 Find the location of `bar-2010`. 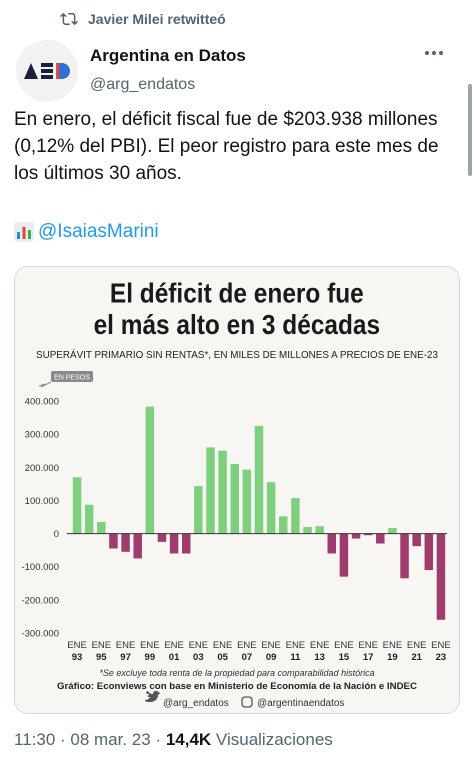

bar-2010 is located at coordinates (283, 525).